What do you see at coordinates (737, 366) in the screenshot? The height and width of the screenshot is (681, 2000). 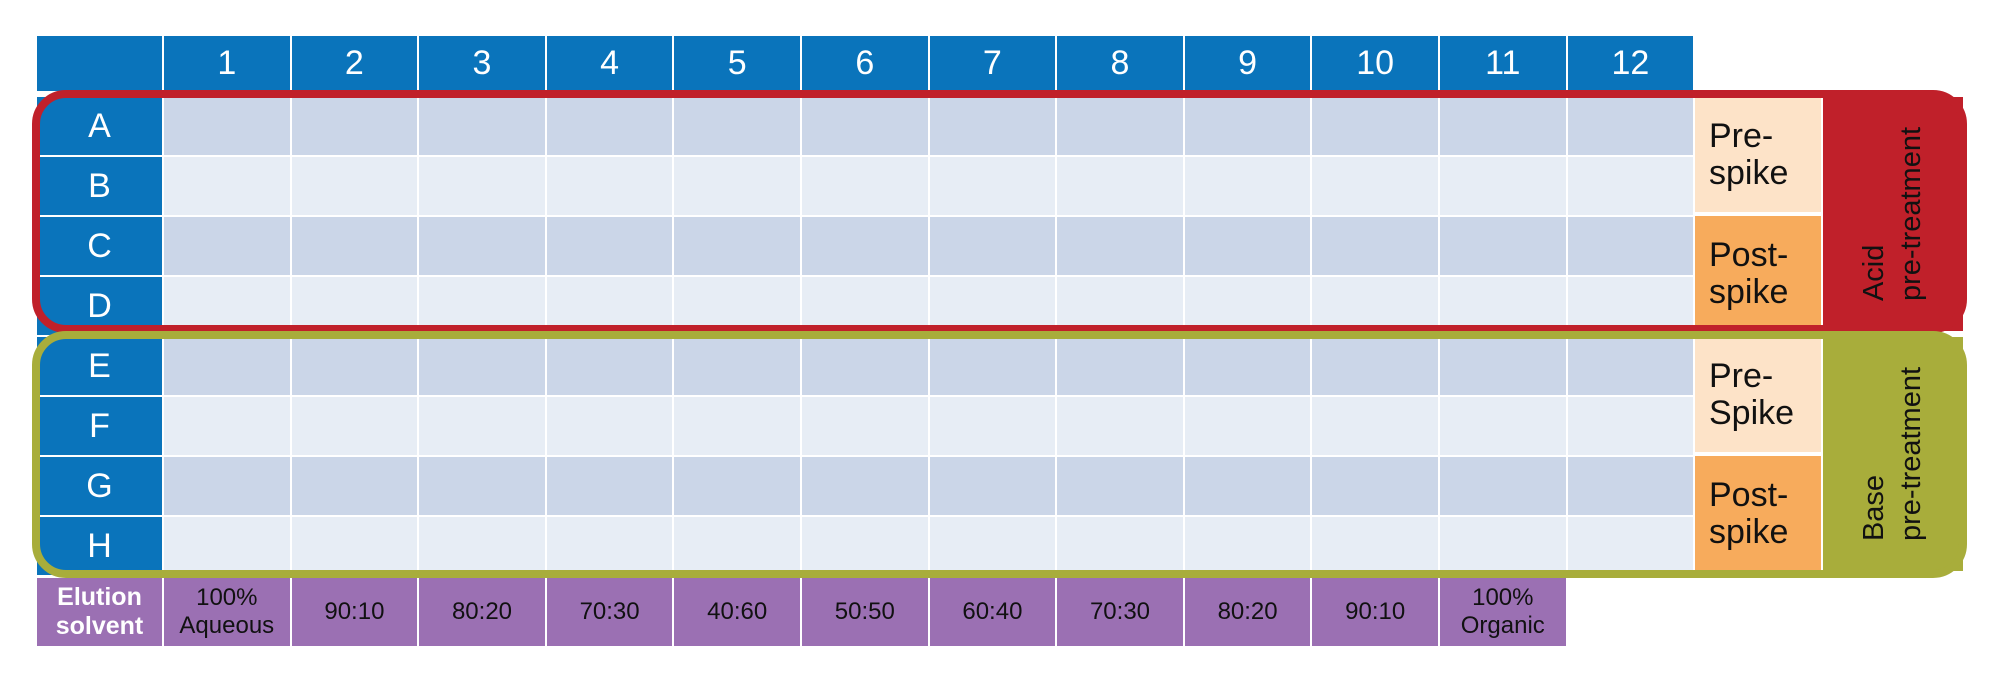 I see `well-E5` at bounding box center [737, 366].